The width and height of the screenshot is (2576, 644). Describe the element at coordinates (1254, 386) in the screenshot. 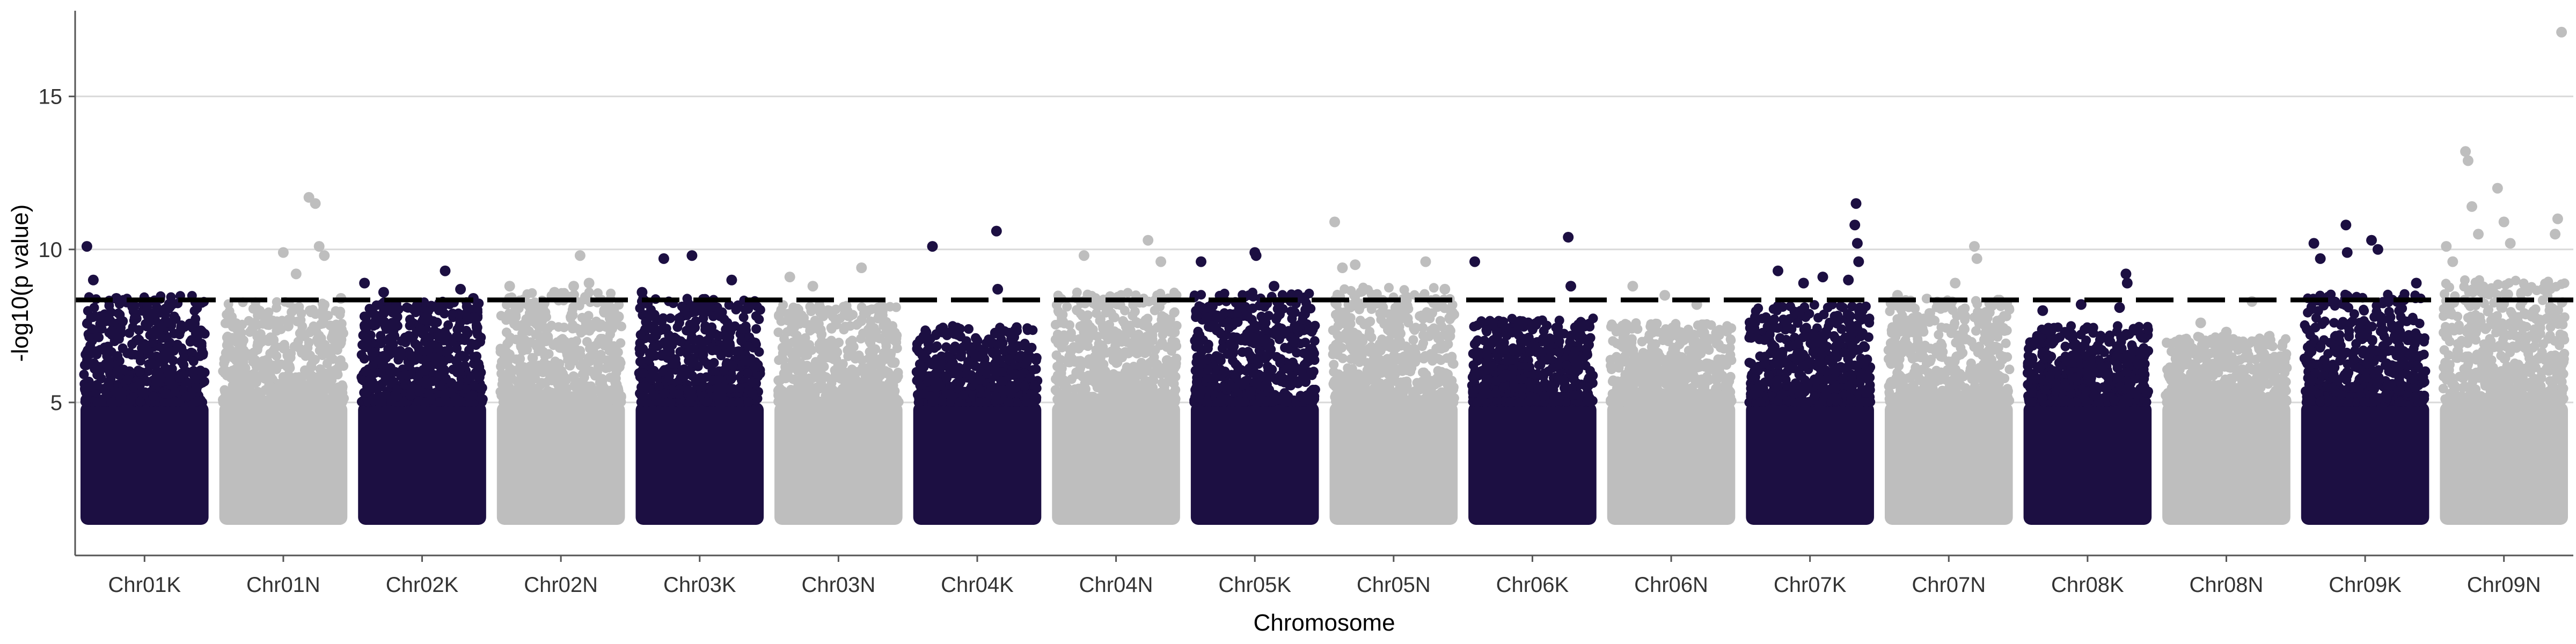

I see `chromosome-points-Chr05K` at that location.